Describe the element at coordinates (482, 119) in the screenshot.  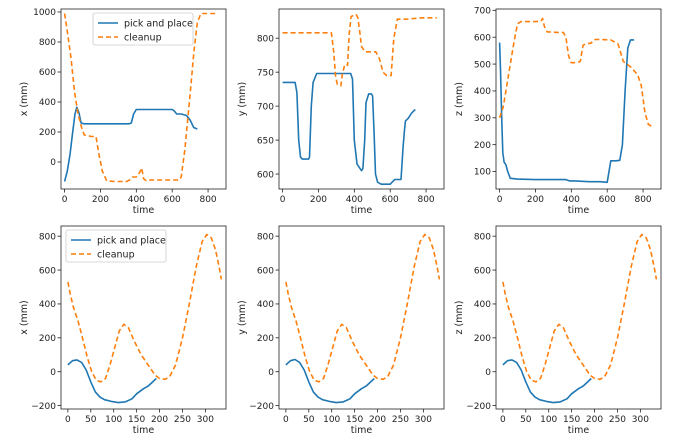
I see `y-tick-label: 300` at that location.